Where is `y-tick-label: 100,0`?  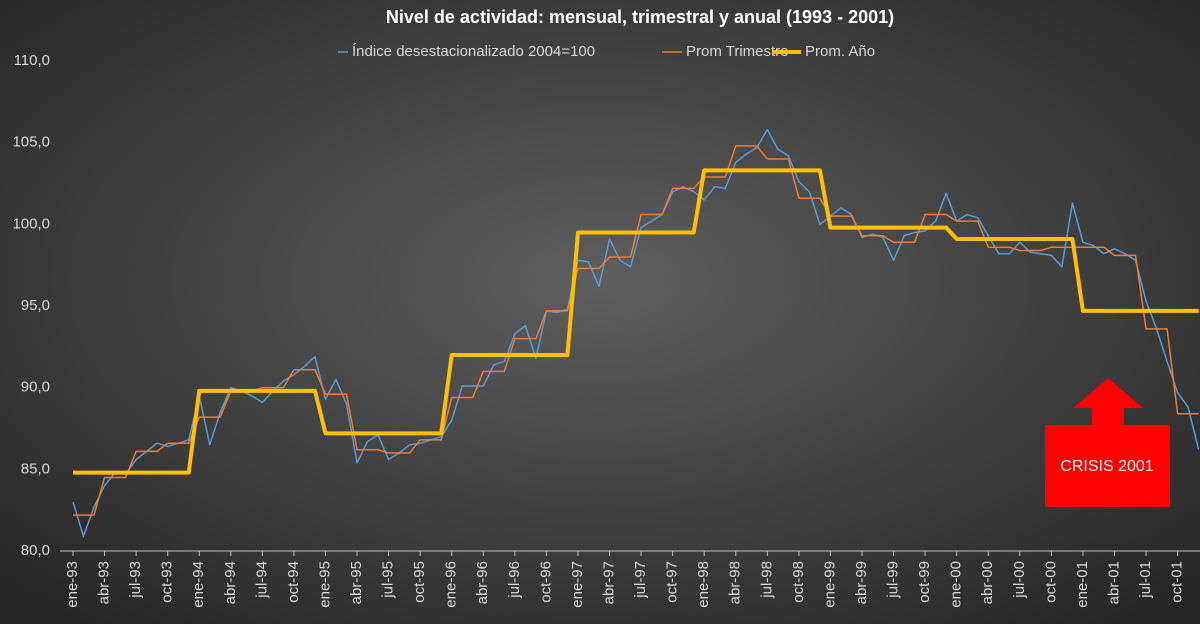
y-tick-label: 100,0 is located at coordinates (31, 223).